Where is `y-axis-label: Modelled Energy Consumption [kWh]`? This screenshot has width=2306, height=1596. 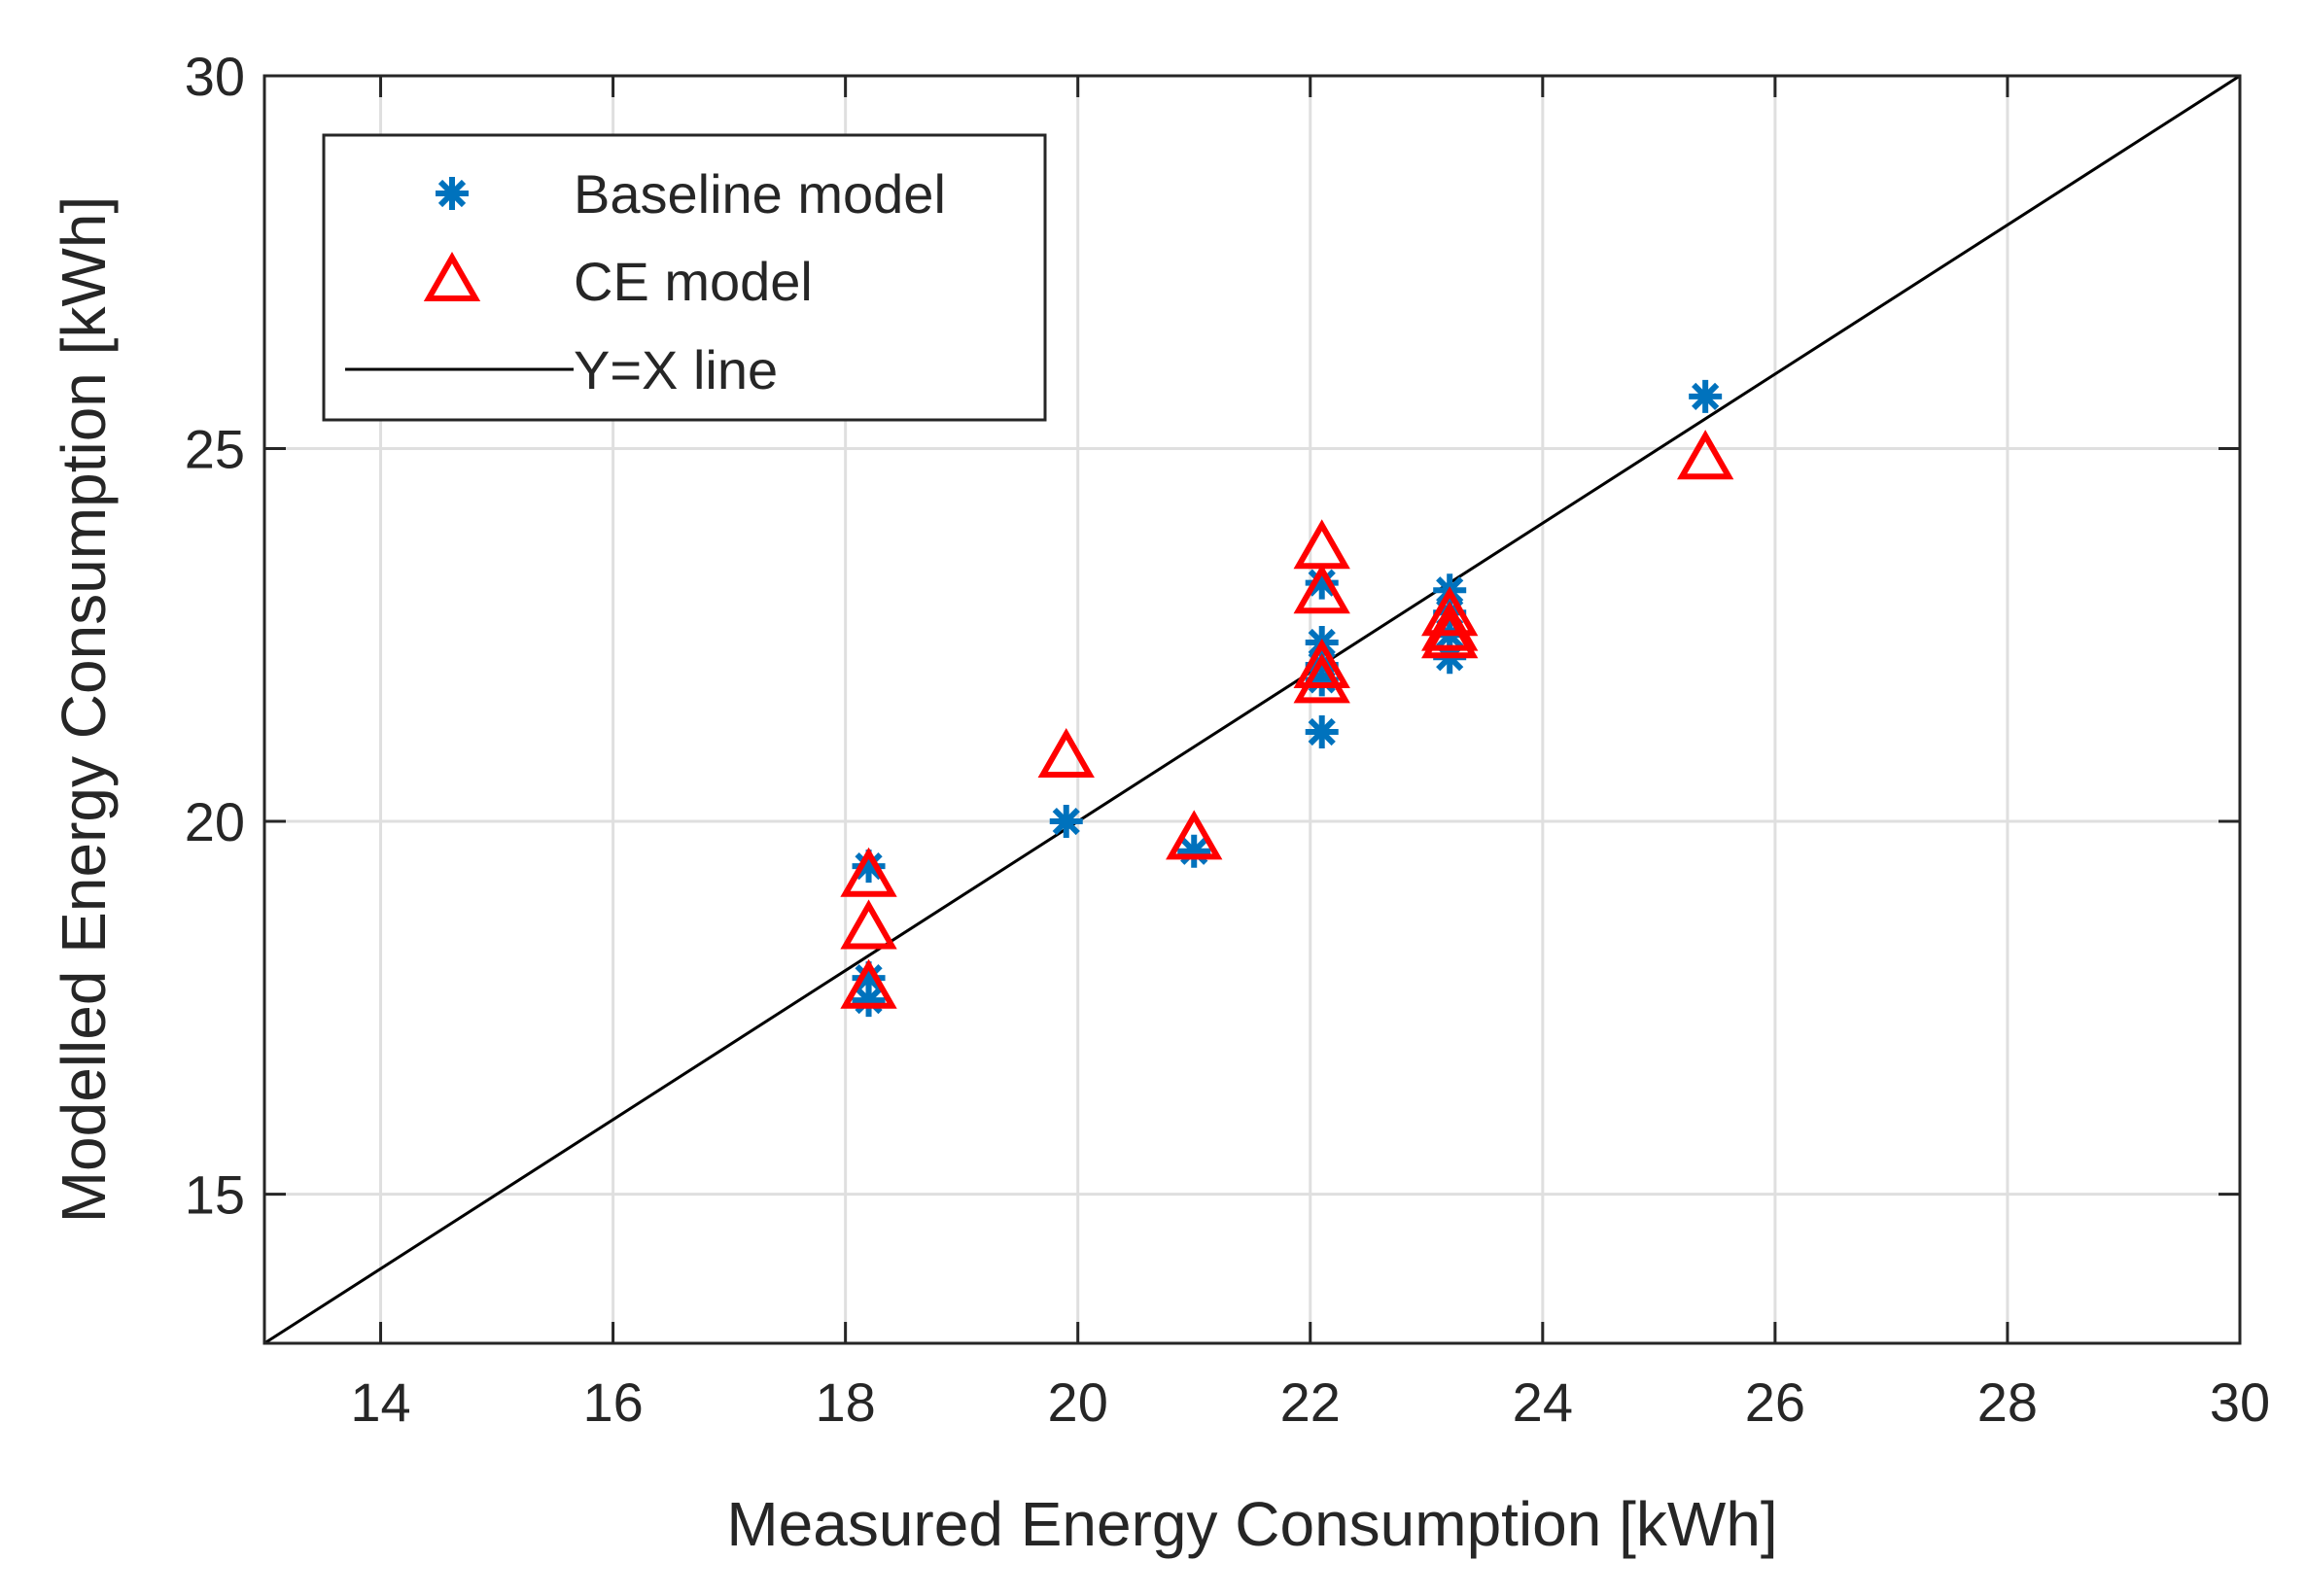 y-axis-label: Modelled Energy Consumption [kWh] is located at coordinates (84, 710).